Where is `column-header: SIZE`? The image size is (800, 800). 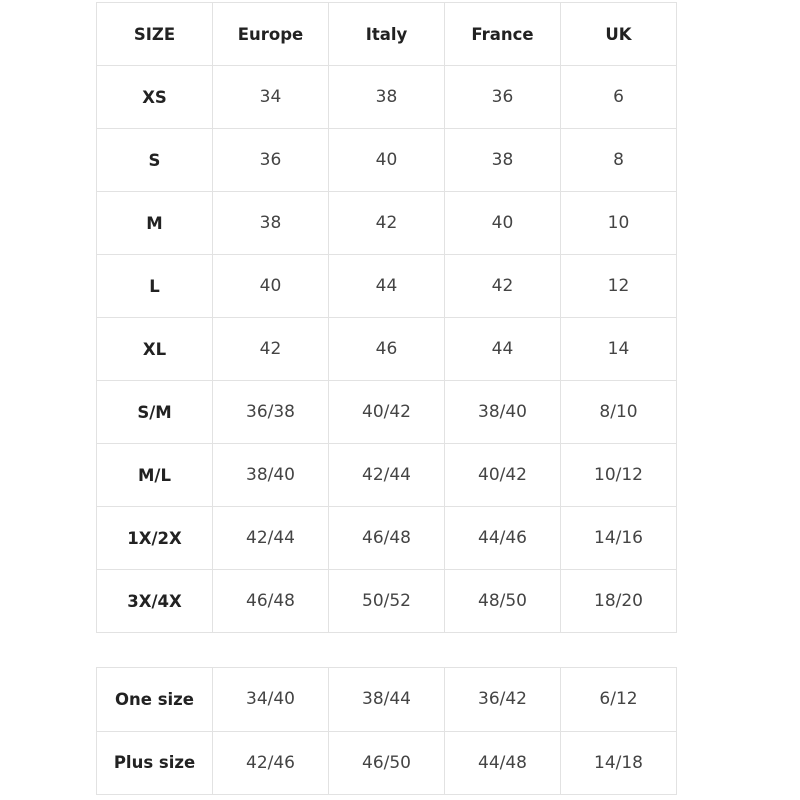 column-header: SIZE is located at coordinates (154, 34).